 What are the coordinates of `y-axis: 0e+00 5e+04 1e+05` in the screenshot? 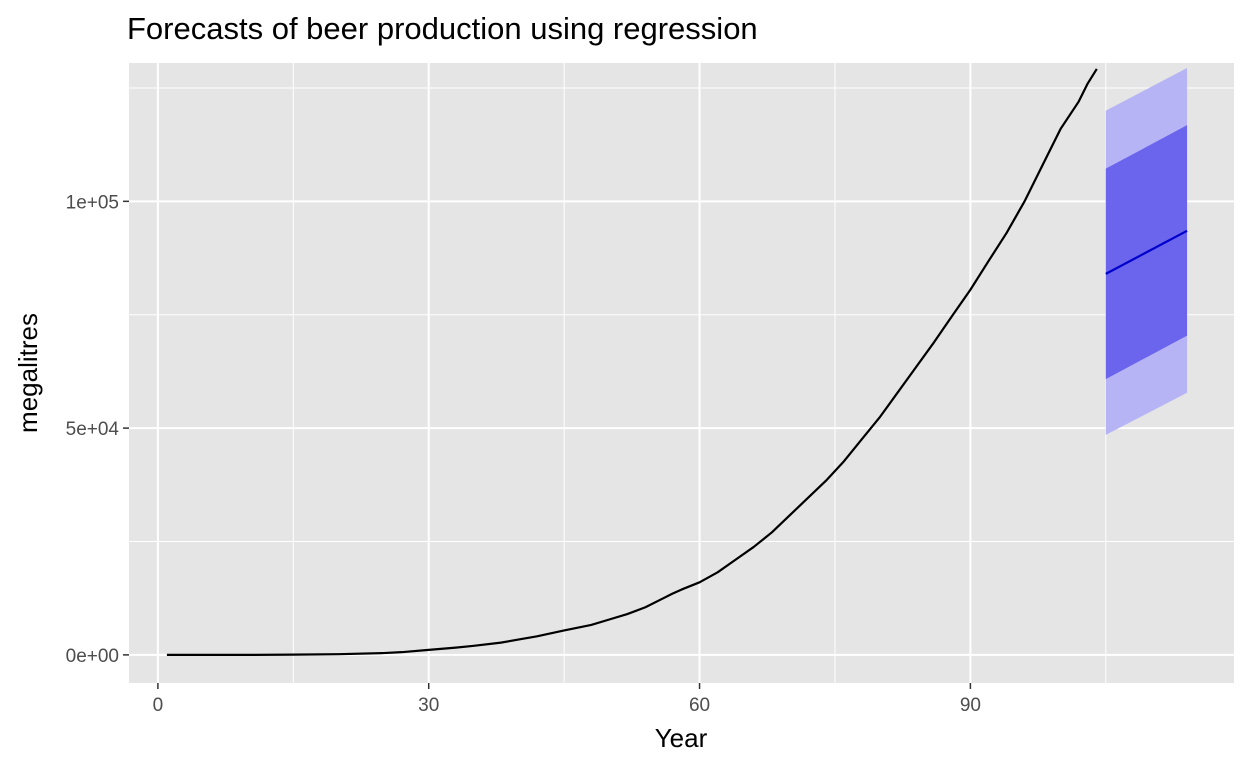 It's located at (97, 429).